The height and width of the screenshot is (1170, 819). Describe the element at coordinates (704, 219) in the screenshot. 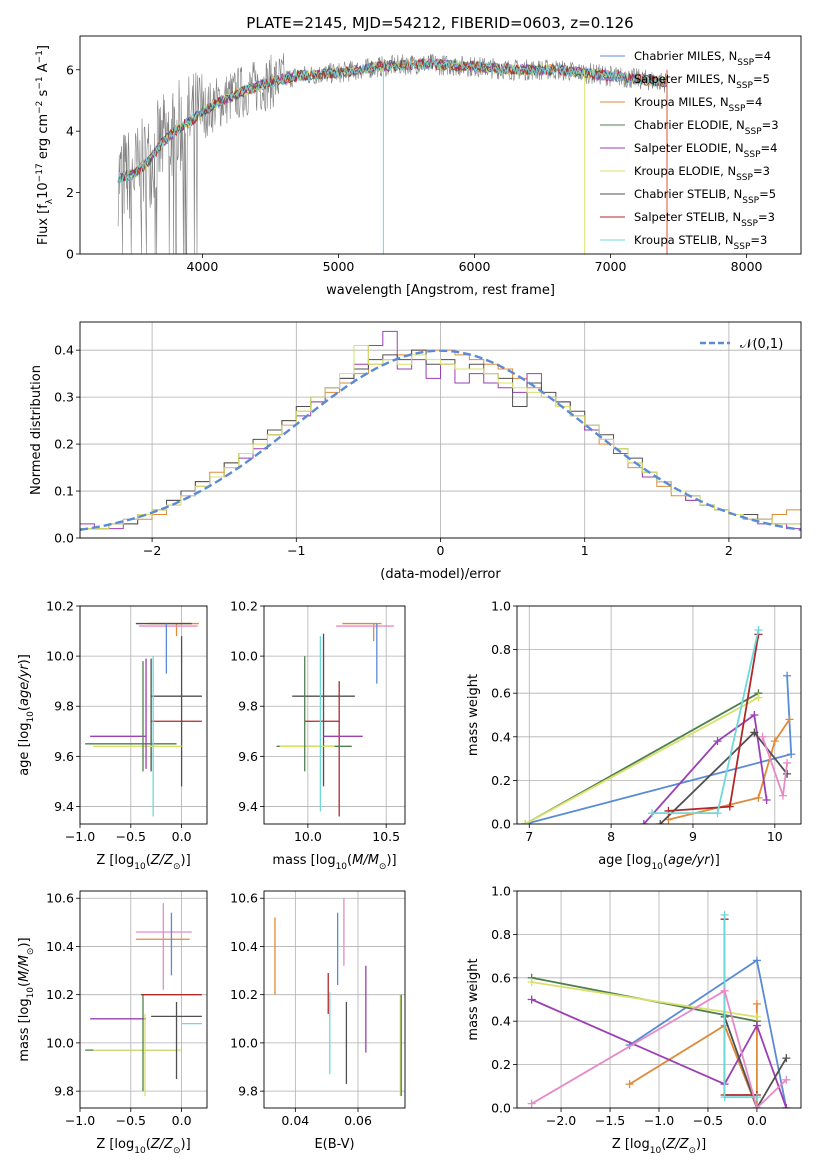

I see `legend-label-7: Salpeter STELIB, NSSP=3` at that location.